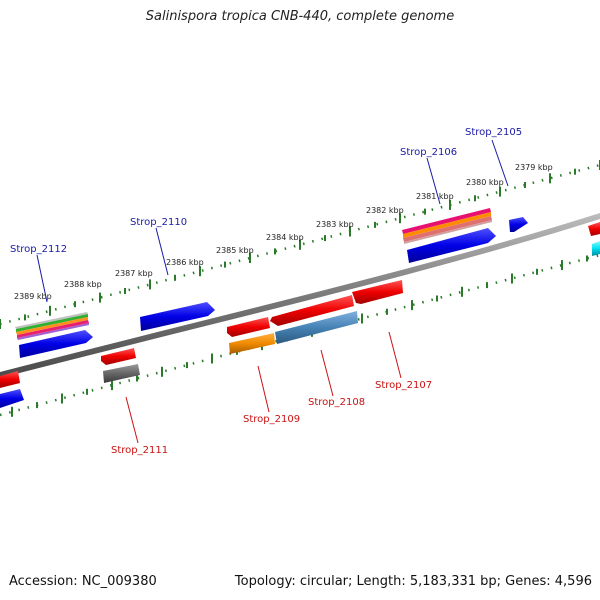 The image size is (600, 600). Describe the element at coordinates (121, 373) in the screenshot. I see `gene-strop-2111-region` at that location.